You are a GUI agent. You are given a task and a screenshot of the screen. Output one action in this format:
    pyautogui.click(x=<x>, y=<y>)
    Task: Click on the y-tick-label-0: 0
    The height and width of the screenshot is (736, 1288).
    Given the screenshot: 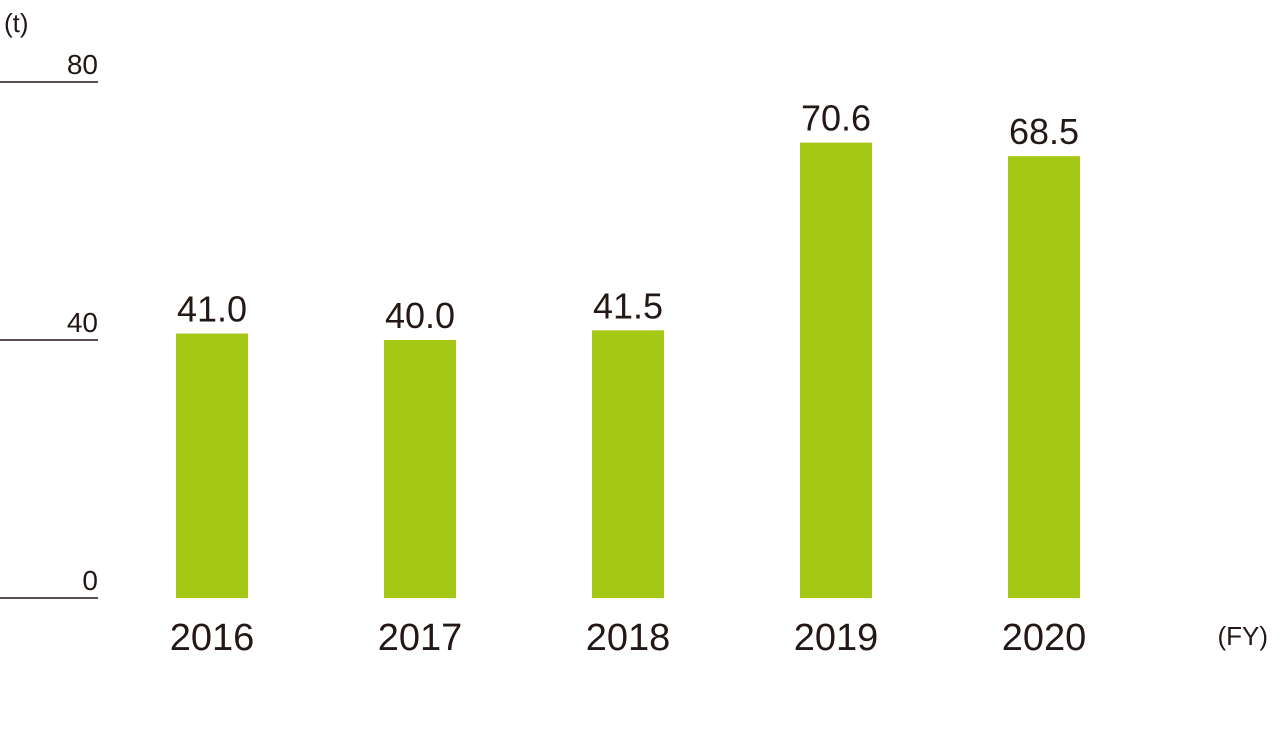 What is the action you would take?
    pyautogui.click(x=90, y=580)
    